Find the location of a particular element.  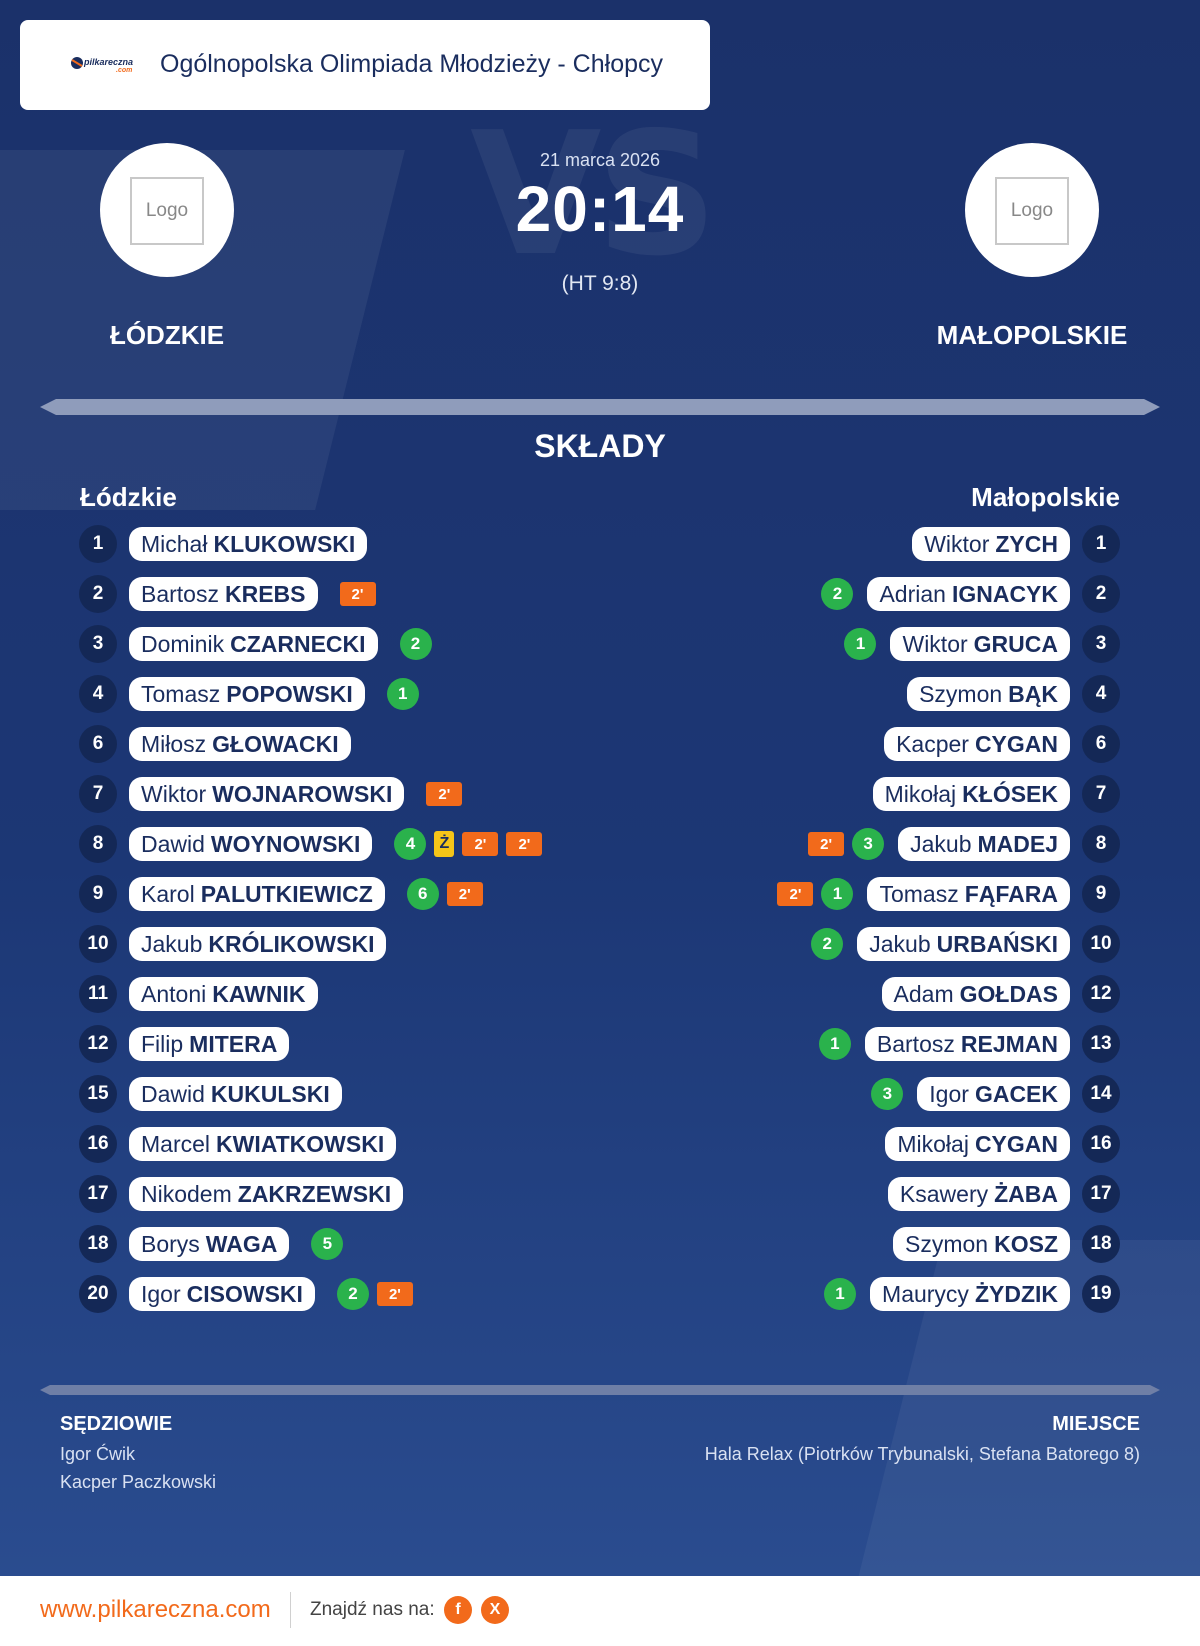

player-stats: 2' is located at coordinates (357, 594).